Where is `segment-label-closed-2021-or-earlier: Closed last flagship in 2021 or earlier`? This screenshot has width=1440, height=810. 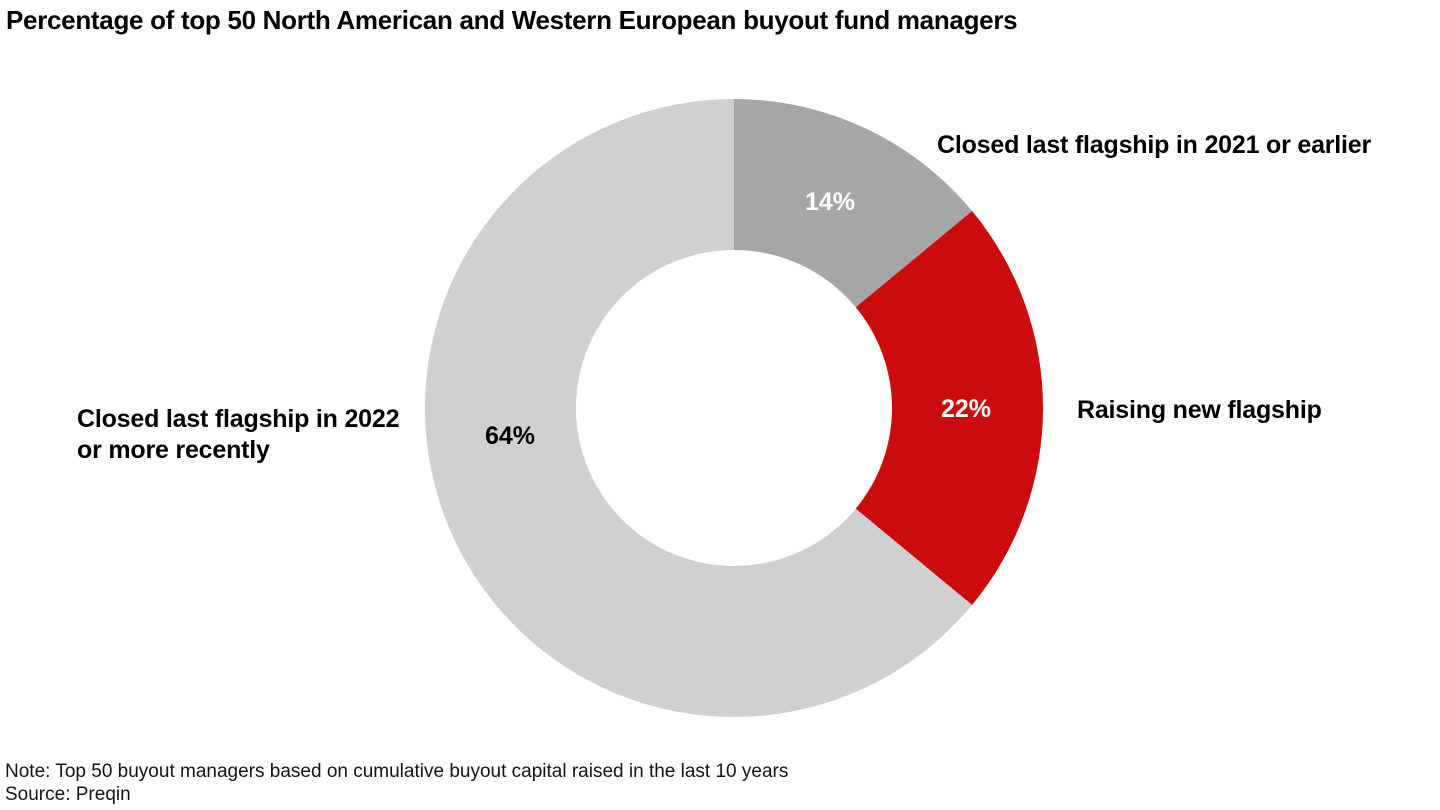
segment-label-closed-2021-or-earlier: Closed last flagship in 2021 or earlier is located at coordinates (1154, 145).